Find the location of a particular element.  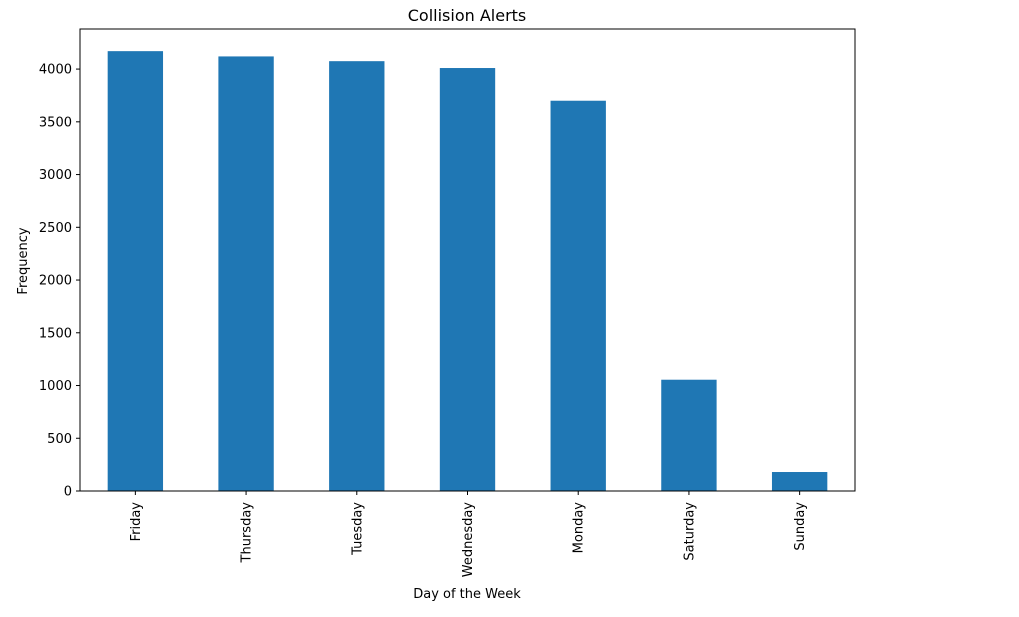

y-tick-label: 0 is located at coordinates (68, 492).